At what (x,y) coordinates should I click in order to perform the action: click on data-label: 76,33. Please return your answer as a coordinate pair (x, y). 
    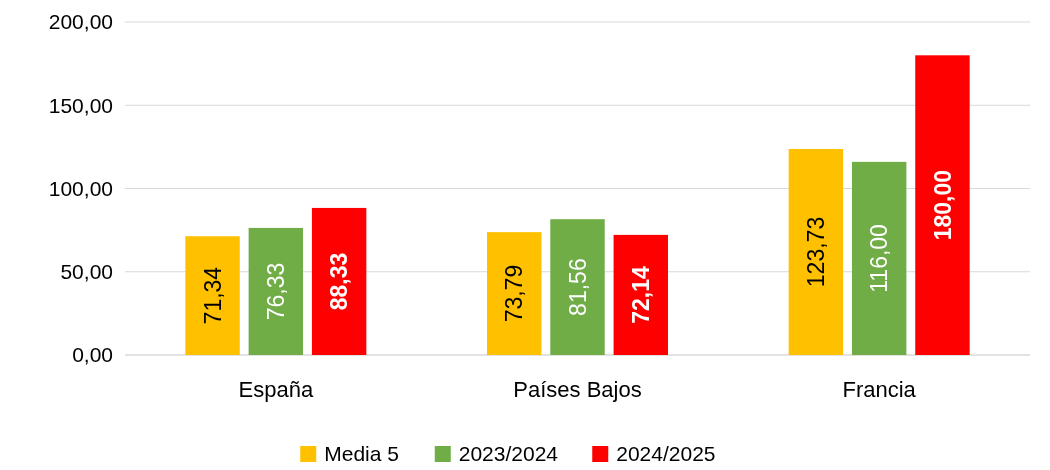
    Looking at the image, I should click on (275, 291).